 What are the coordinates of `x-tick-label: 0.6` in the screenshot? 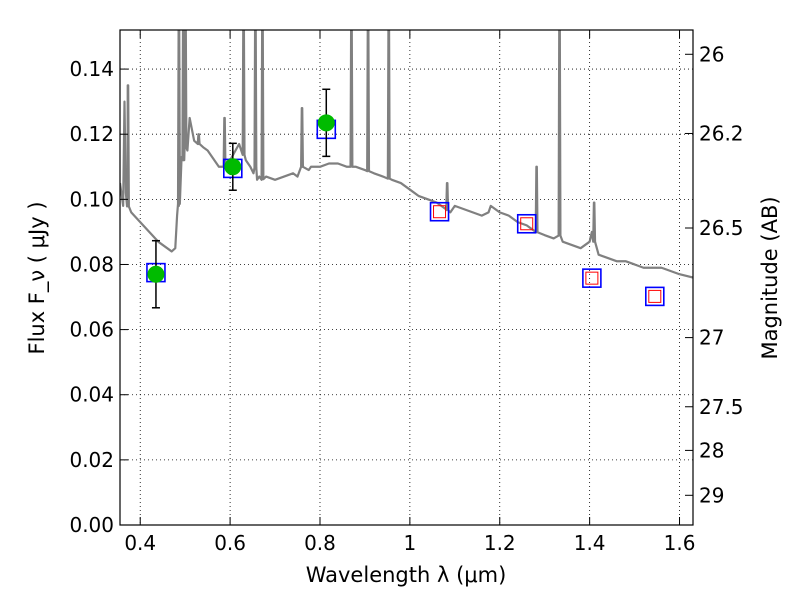 It's located at (230, 543).